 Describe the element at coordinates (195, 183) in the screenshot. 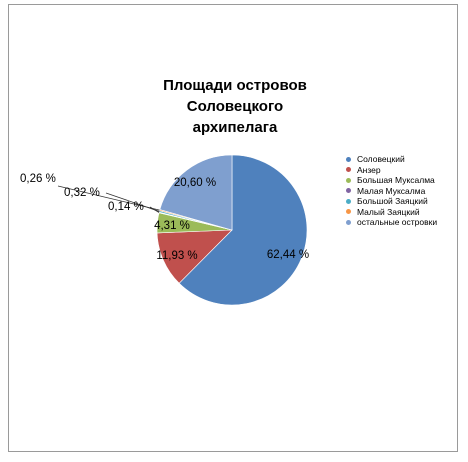

I see `data-label: 20,60 %` at that location.